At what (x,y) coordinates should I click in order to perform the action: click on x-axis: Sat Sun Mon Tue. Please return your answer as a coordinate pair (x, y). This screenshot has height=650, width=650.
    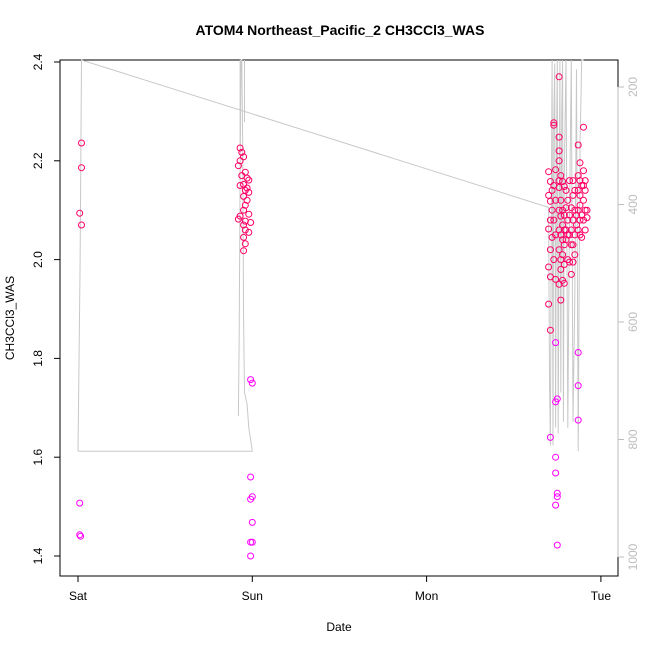
    Looking at the image, I should click on (340, 589).